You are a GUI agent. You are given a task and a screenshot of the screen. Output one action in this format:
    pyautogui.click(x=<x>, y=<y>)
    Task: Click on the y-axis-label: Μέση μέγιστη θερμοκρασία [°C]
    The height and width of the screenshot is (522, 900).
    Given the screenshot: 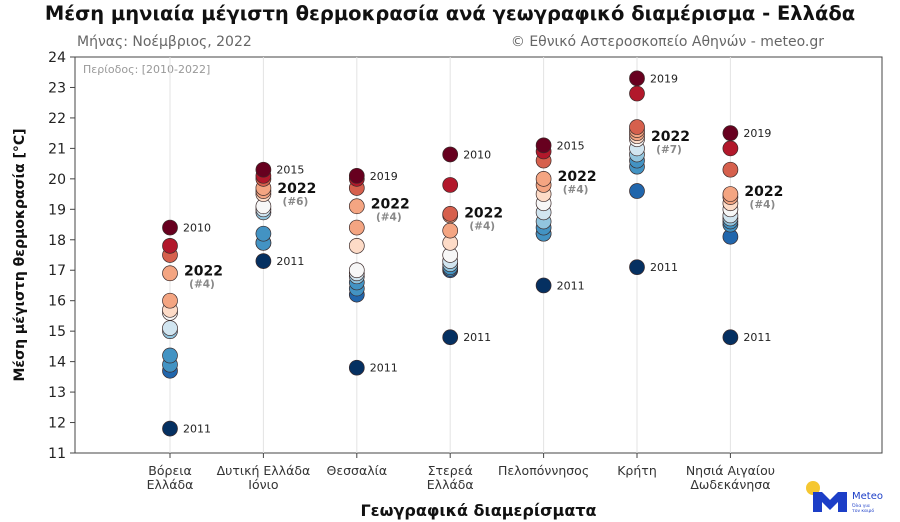 What is the action you would take?
    pyautogui.click(x=20, y=254)
    